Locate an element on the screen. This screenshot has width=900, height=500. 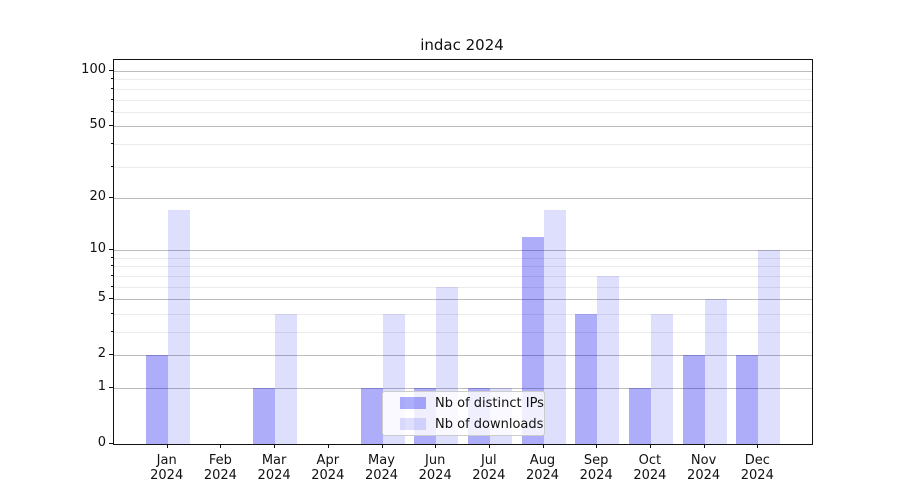
bar-distinct-ips-sep is located at coordinates (586, 378).